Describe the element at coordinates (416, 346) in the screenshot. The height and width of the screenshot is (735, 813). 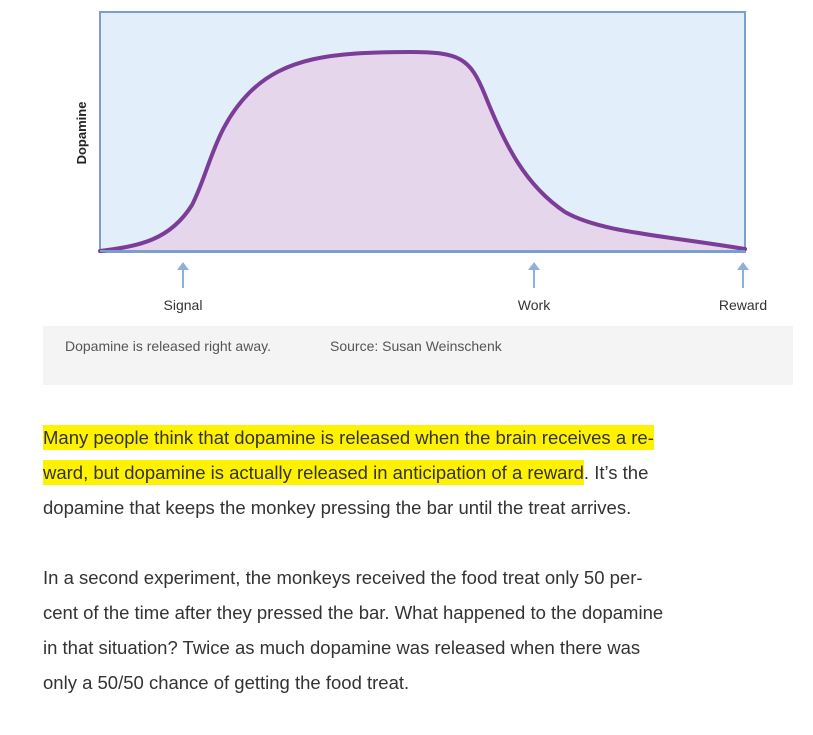
I see `caption-source: Source: Susan Weinschenk` at that location.